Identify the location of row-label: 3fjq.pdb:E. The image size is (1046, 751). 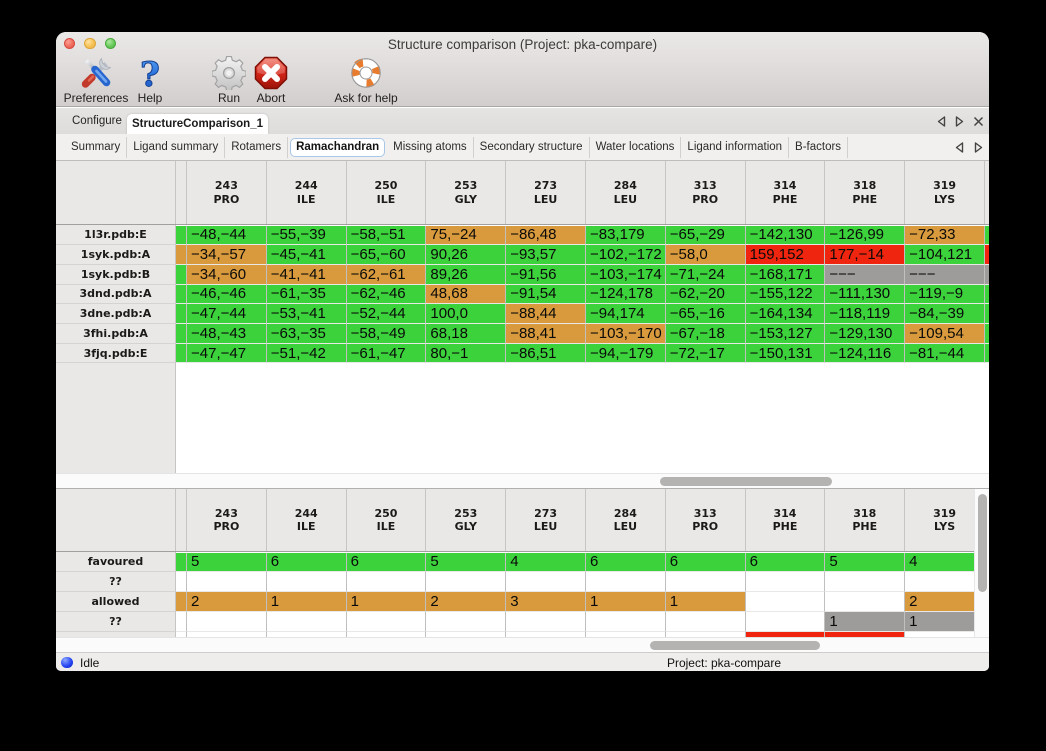
(116, 353).